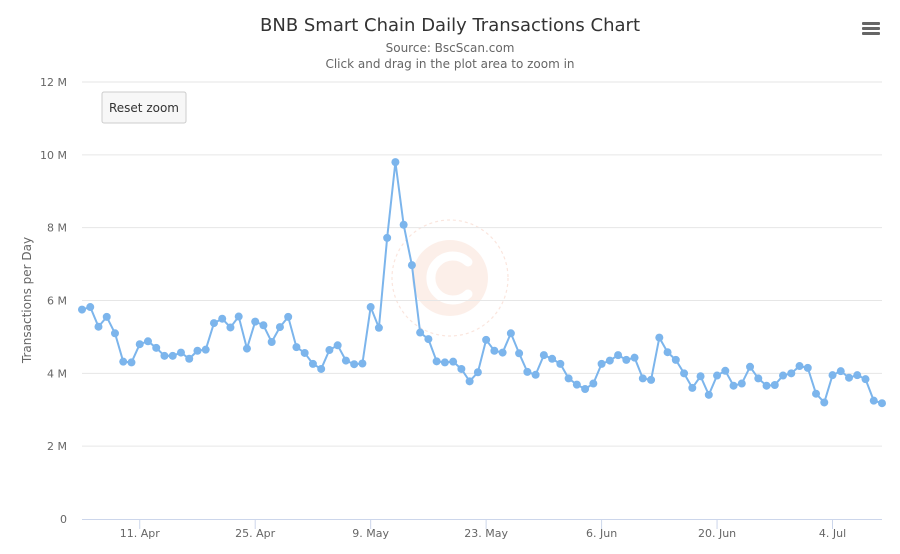 This screenshot has width=900, height=554. What do you see at coordinates (871, 28) in the screenshot?
I see `hamburger-menu-icon` at bounding box center [871, 28].